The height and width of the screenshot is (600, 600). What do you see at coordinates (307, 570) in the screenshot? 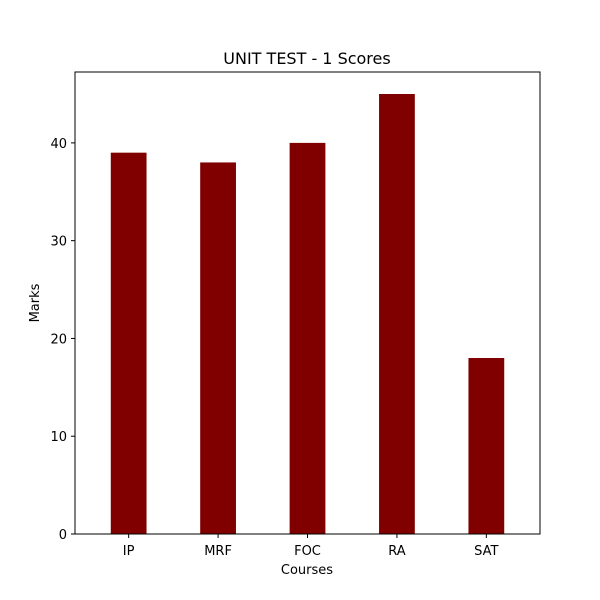
I see `x-axis-title: Courses` at bounding box center [307, 570].